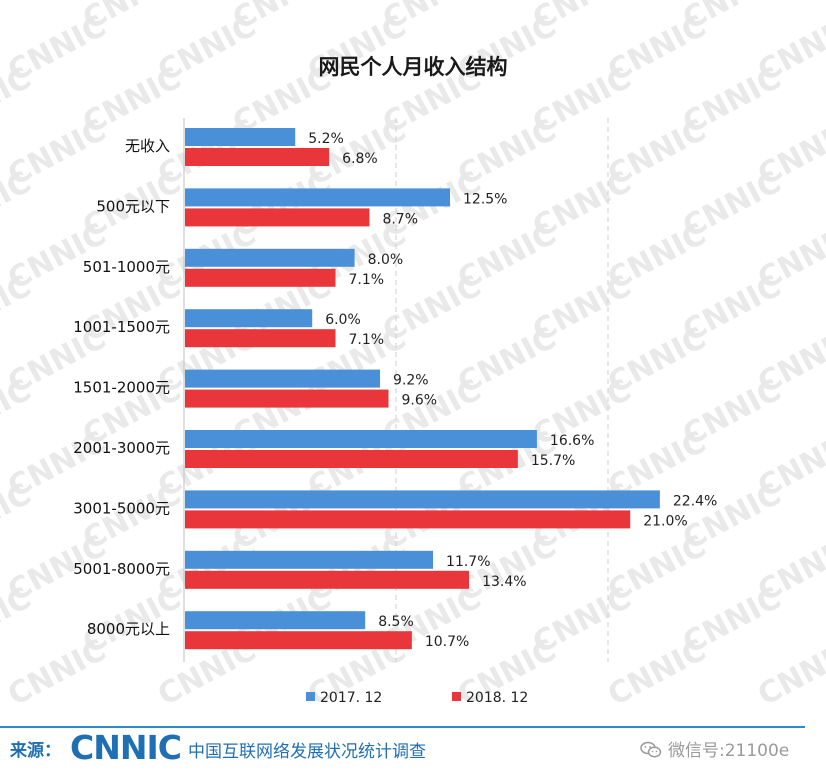  I want to click on legend-label: 2017. 12, so click(351, 698).